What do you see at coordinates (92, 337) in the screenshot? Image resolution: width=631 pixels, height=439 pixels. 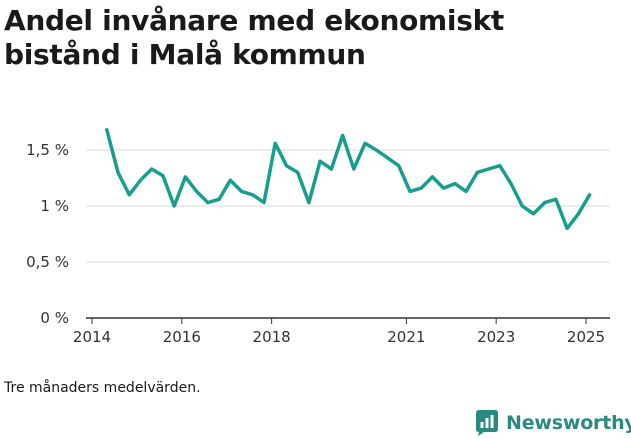 I see `x-tick-label: 2014` at bounding box center [92, 337].